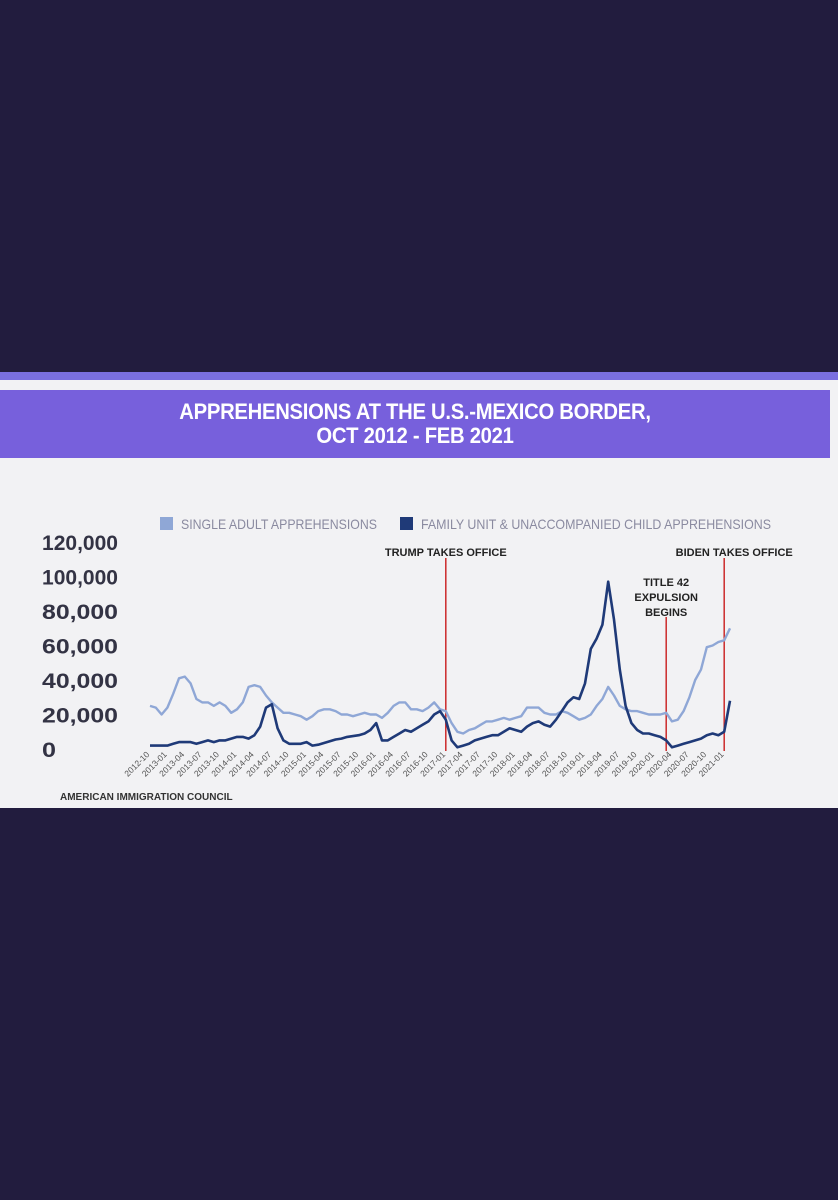 The height and width of the screenshot is (1200, 838). I want to click on y-tick-label: 100,000, so click(80, 578).